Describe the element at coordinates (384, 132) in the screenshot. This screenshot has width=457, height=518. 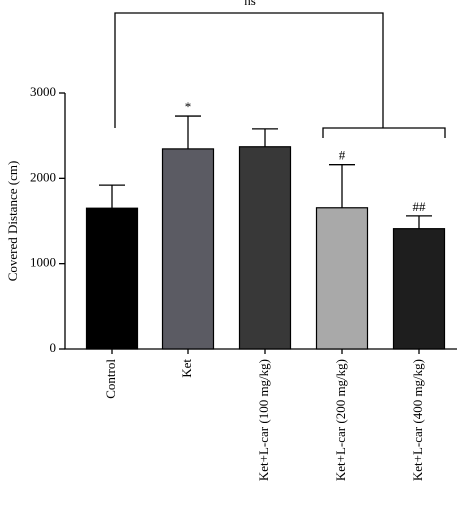
I see `group-bracket` at that location.